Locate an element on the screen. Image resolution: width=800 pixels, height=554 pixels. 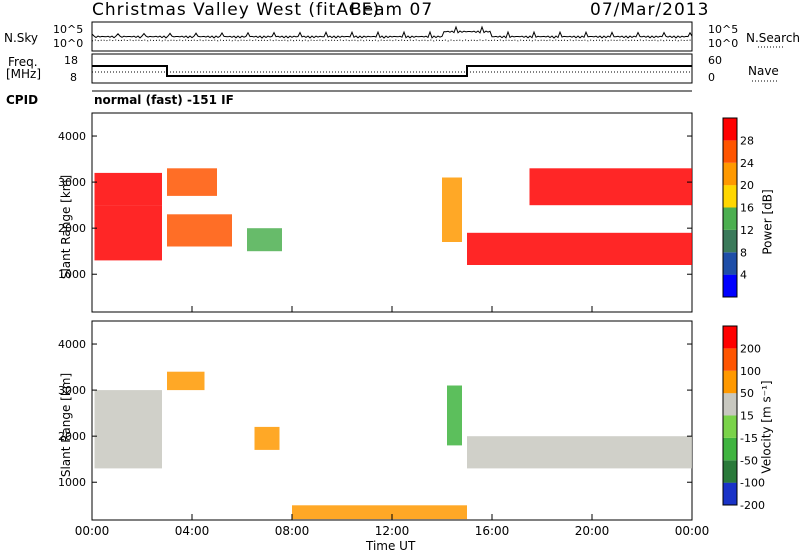
velocity-ytick-label: 1000 is located at coordinates (72, 482).